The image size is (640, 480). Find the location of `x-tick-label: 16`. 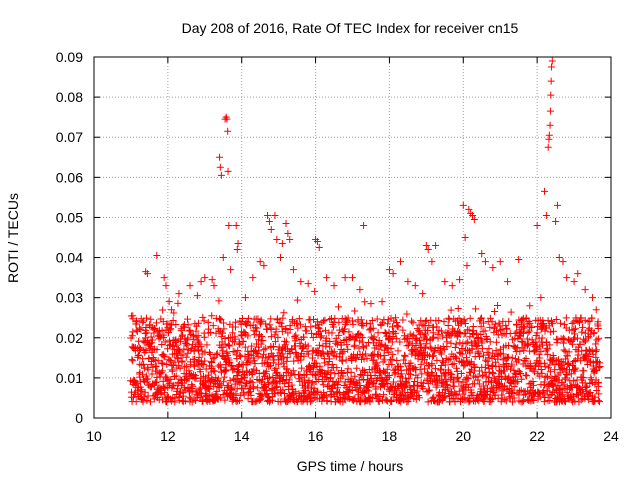

x-tick-label: 16 is located at coordinates (316, 436).